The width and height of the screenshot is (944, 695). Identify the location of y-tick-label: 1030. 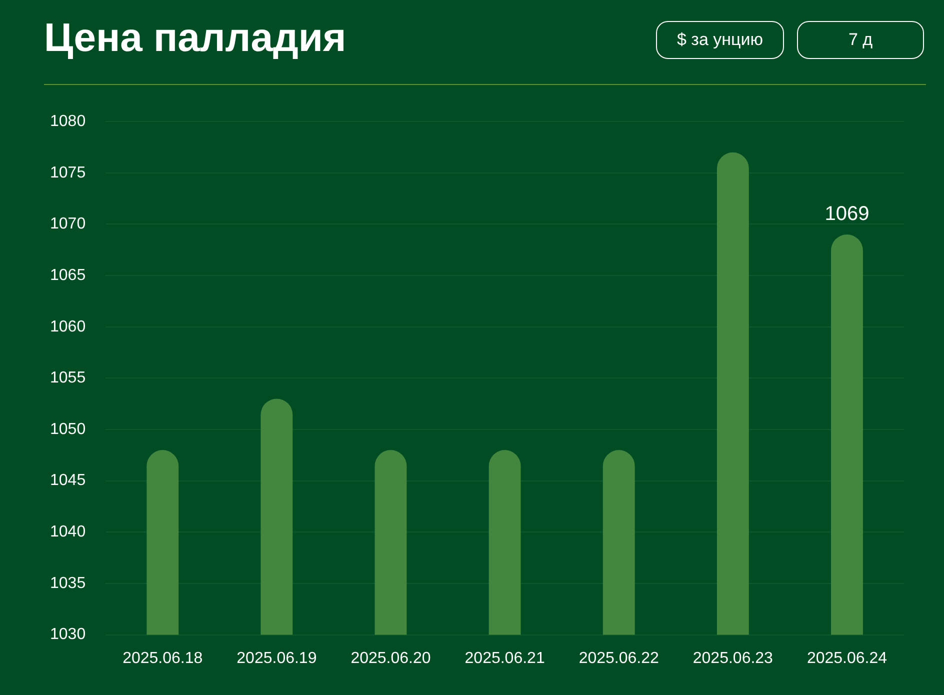
(68, 635).